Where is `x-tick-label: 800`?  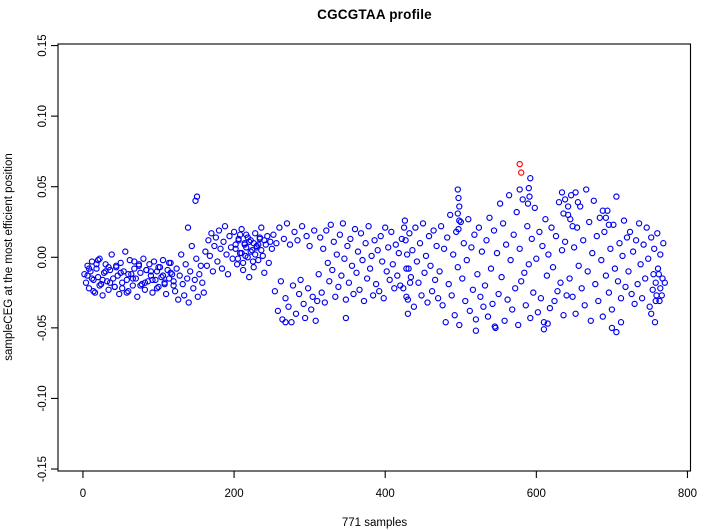
x-tick-label: 800 is located at coordinates (687, 494).